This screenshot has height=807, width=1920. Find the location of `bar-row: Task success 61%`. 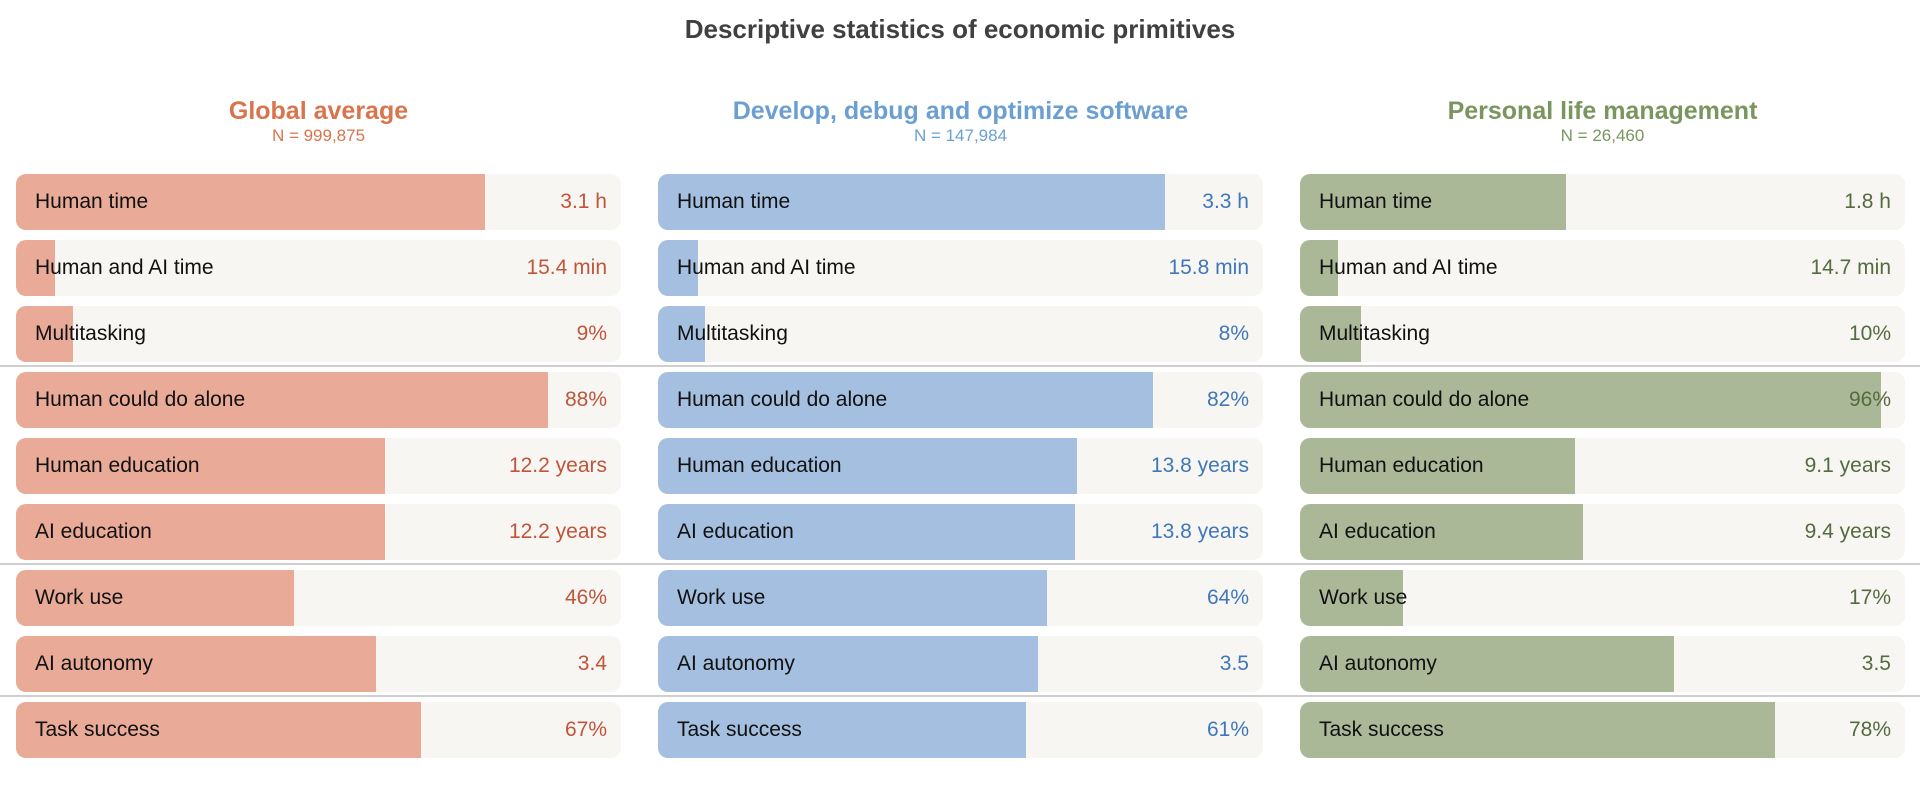

bar-row: Task success 61% is located at coordinates (960, 730).